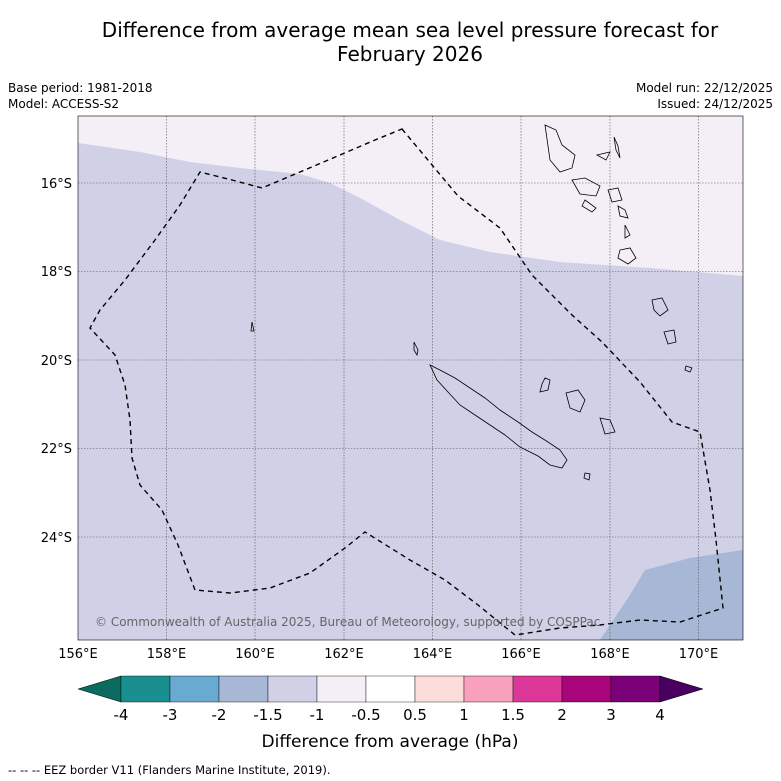  What do you see at coordinates (219, 715) in the screenshot?
I see `colorbar-tick-label: -2` at bounding box center [219, 715].